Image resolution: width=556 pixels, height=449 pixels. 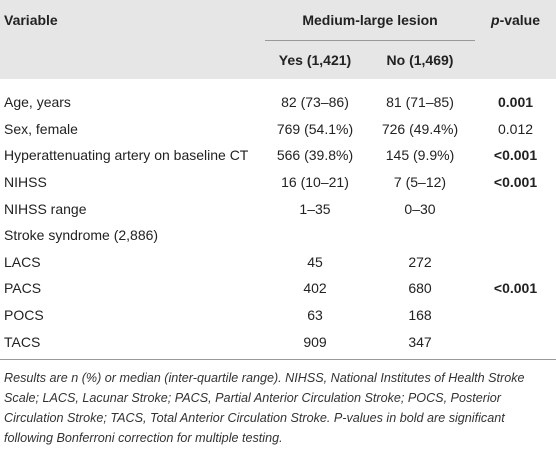 I want to click on cell-no, so click(x=420, y=235).